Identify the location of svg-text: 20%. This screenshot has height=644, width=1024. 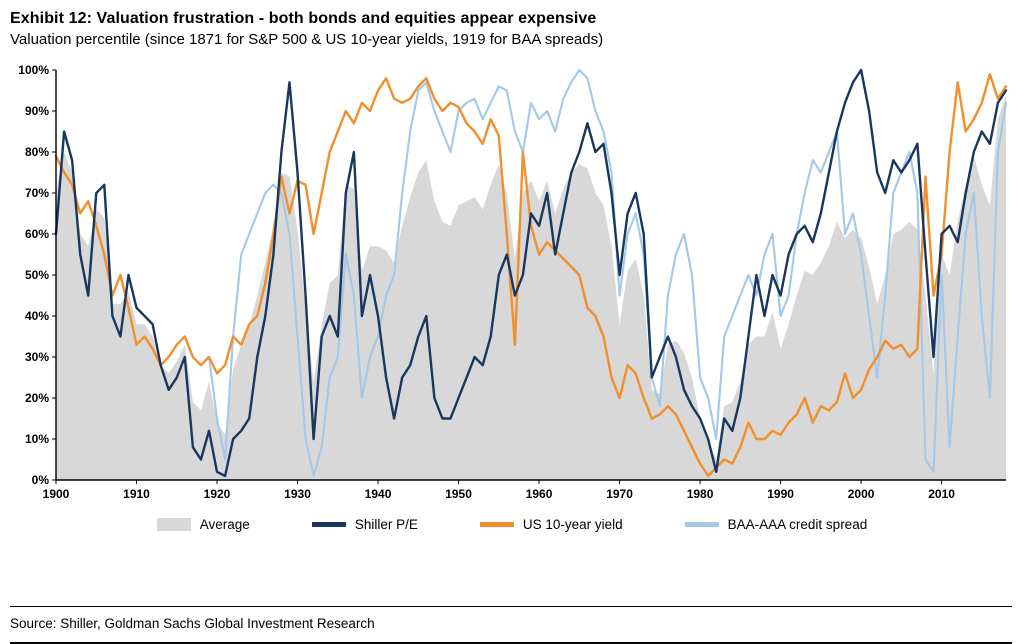
(37, 398).